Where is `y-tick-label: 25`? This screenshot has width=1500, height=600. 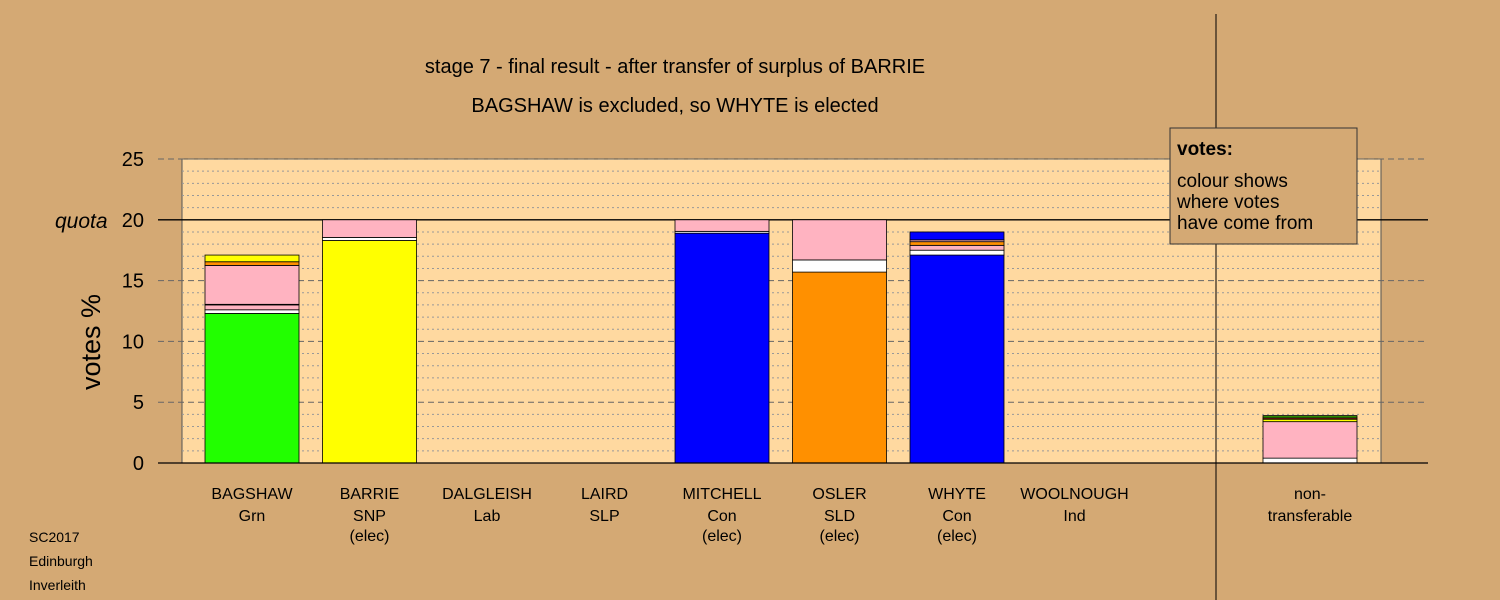 y-tick-label: 25 is located at coordinates (133, 160).